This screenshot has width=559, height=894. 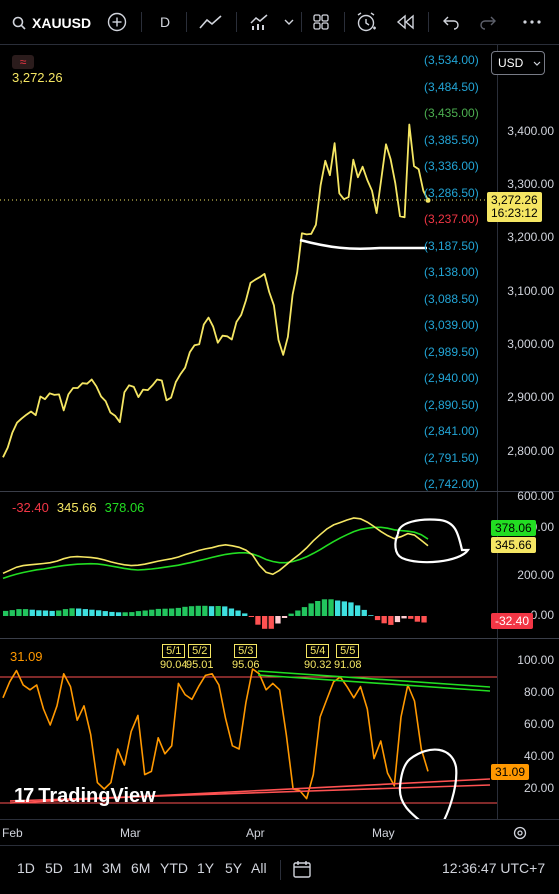 What do you see at coordinates (451, 325) in the screenshot?
I see `fib-level-label: (3,039.00)` at bounding box center [451, 325].